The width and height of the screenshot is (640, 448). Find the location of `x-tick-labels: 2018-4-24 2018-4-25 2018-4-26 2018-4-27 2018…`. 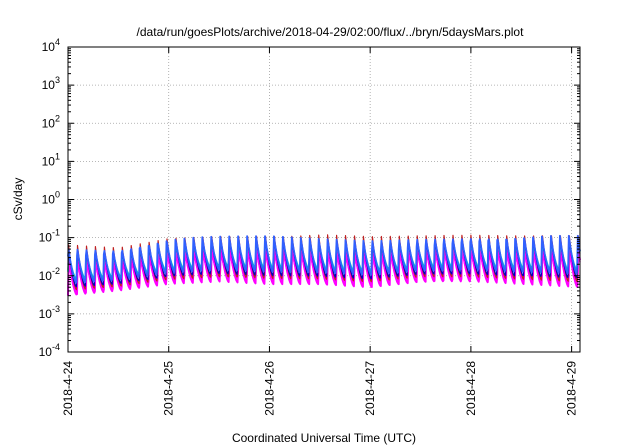

x-tick-labels: 2018-4-24 2018-4-25 2018-4-26 2018-4-27 2018… is located at coordinates (320, 388).